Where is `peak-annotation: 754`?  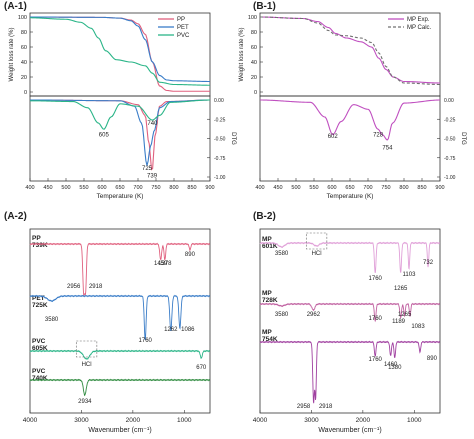 peak-annotation: 754 is located at coordinates (387, 149).